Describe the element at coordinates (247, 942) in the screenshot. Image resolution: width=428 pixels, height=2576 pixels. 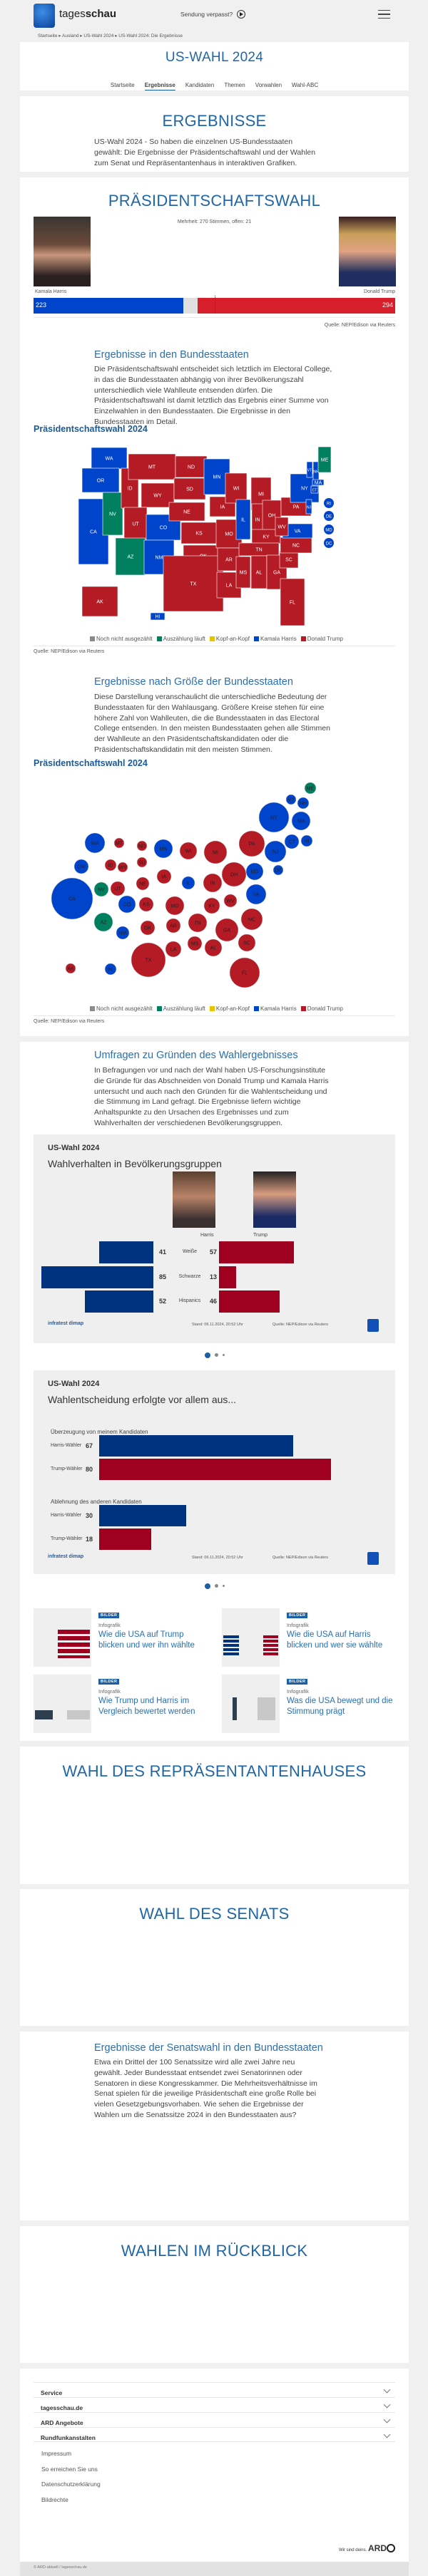
I see `bubble-sc` at that location.